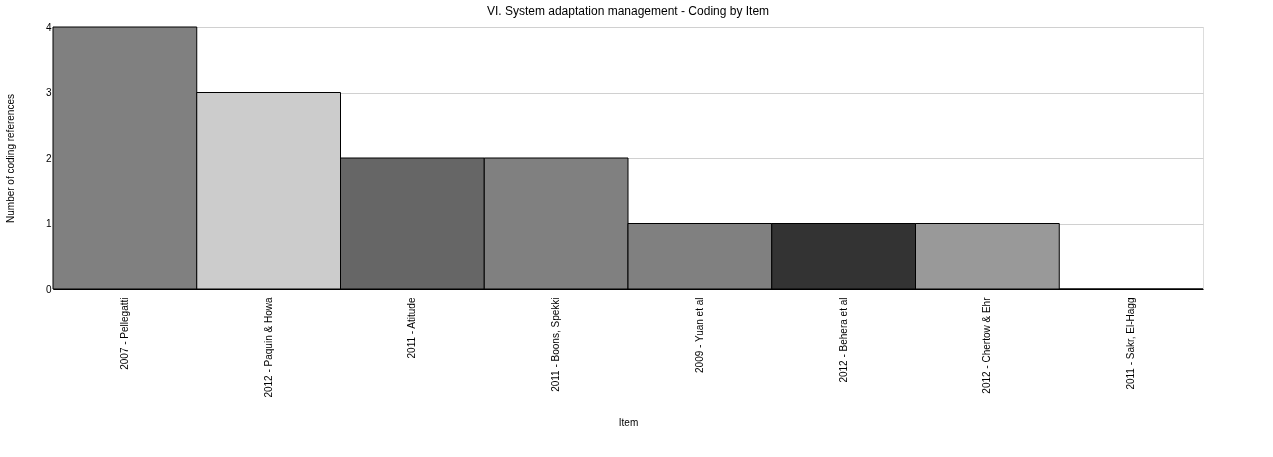  I want to click on x-tick-label: 2011 - Atitude, so click(412, 328).